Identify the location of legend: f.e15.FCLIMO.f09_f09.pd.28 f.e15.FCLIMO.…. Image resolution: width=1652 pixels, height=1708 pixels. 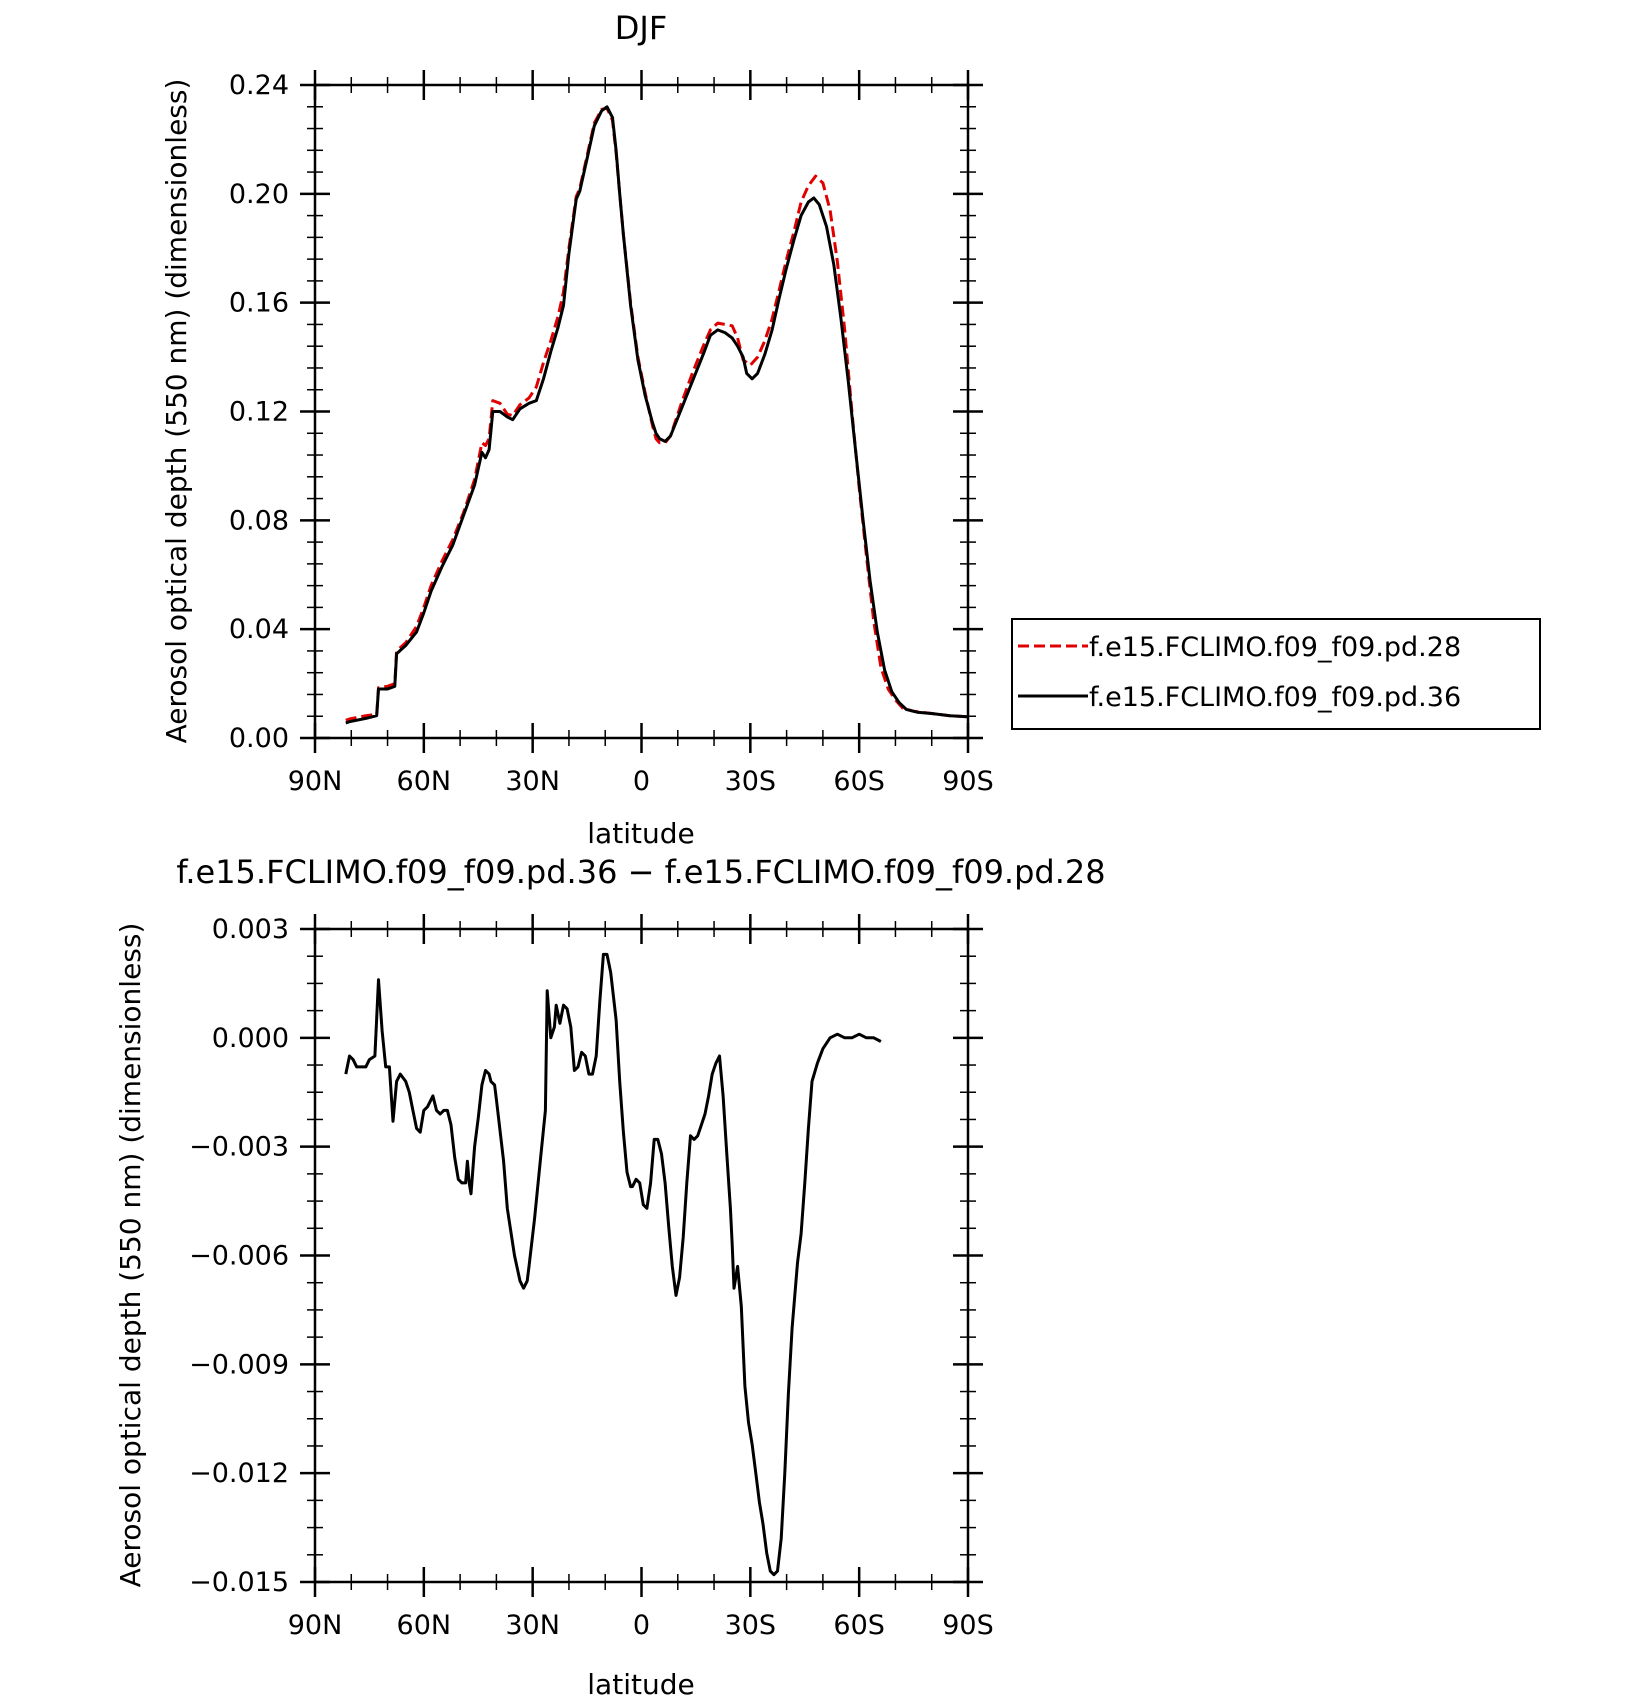
(1276, 674).